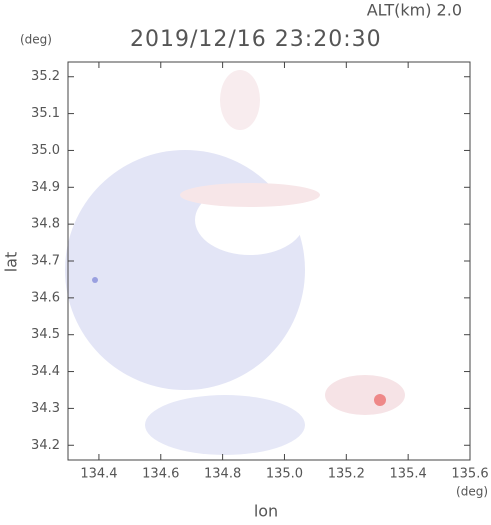 Image resolution: width=491 pixels, height=525 pixels. Describe the element at coordinates (45, 371) in the screenshot. I see `y-tick-label: 34.4` at that location.